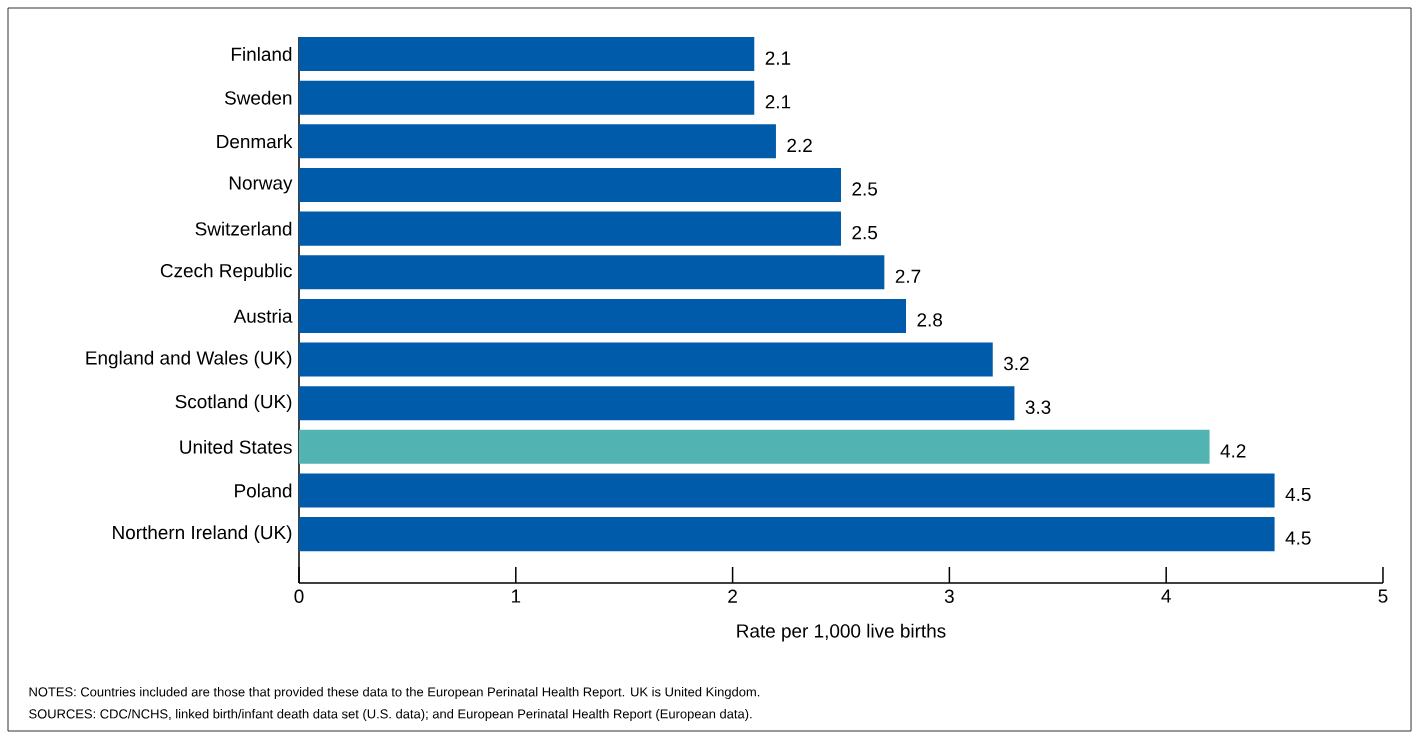 The image size is (1419, 739). Describe the element at coordinates (243, 228) in the screenshot. I see `y-tick-label: Switzerland` at that location.